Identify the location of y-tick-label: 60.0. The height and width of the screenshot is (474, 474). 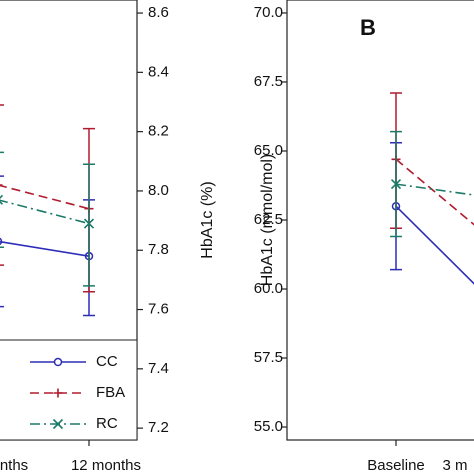
(268, 288).